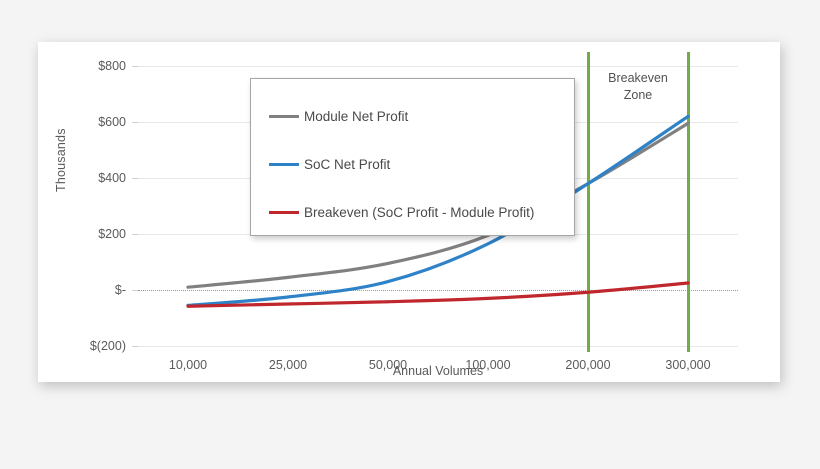  Describe the element at coordinates (638, 87) in the screenshot. I see `breakeven-zone-label: Breakeven Zone` at that location.